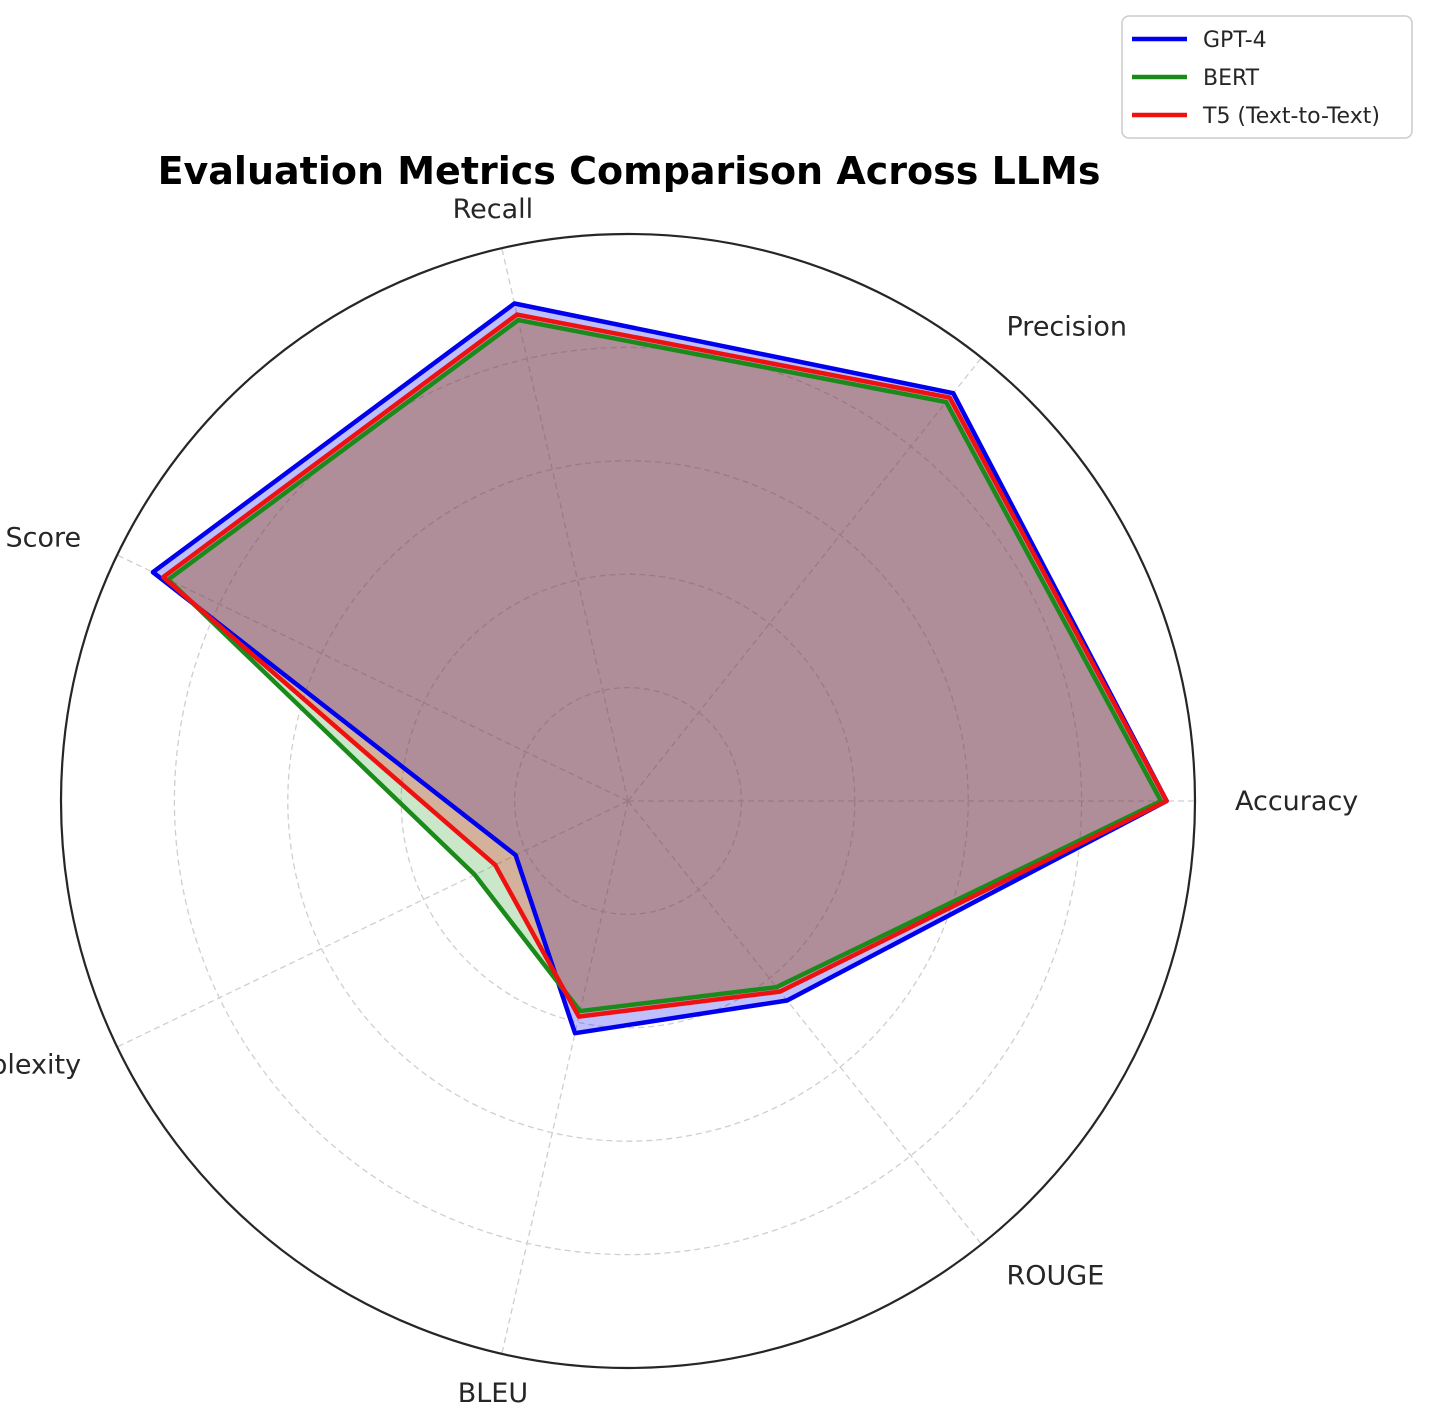 This screenshot has width=1430, height=1415. Describe the element at coordinates (493, 1393) in the screenshot. I see `axis-label-6: BLEU` at that location.